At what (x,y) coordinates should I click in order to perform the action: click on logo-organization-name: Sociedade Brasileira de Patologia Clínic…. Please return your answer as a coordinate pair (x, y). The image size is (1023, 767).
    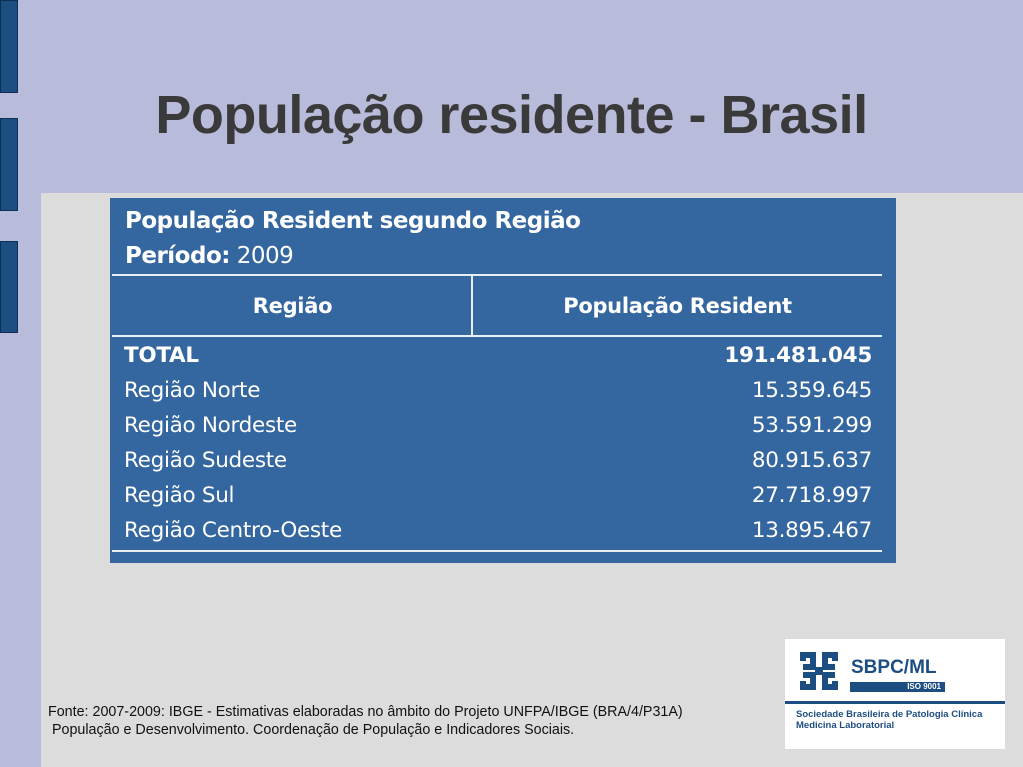
    Looking at the image, I should click on (889, 720).